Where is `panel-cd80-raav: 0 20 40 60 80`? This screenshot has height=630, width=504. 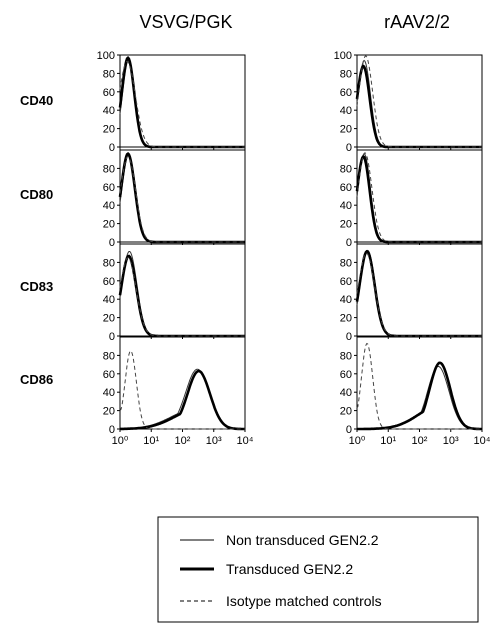
panel-cd80-raav: 0 20 40 60 80 is located at coordinates (411, 199).